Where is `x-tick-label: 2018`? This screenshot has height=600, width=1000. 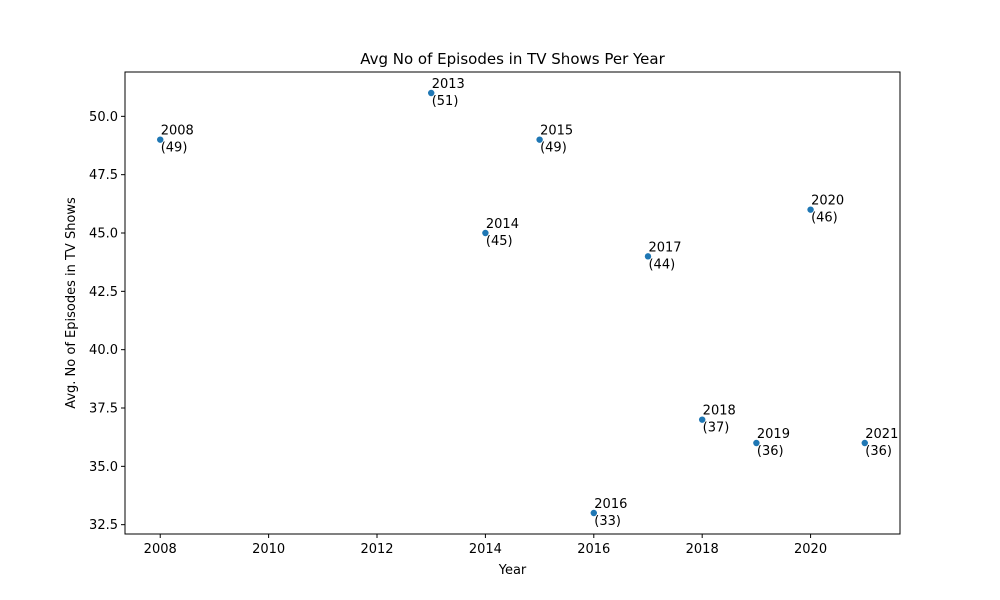
x-tick-label: 2018 is located at coordinates (702, 549).